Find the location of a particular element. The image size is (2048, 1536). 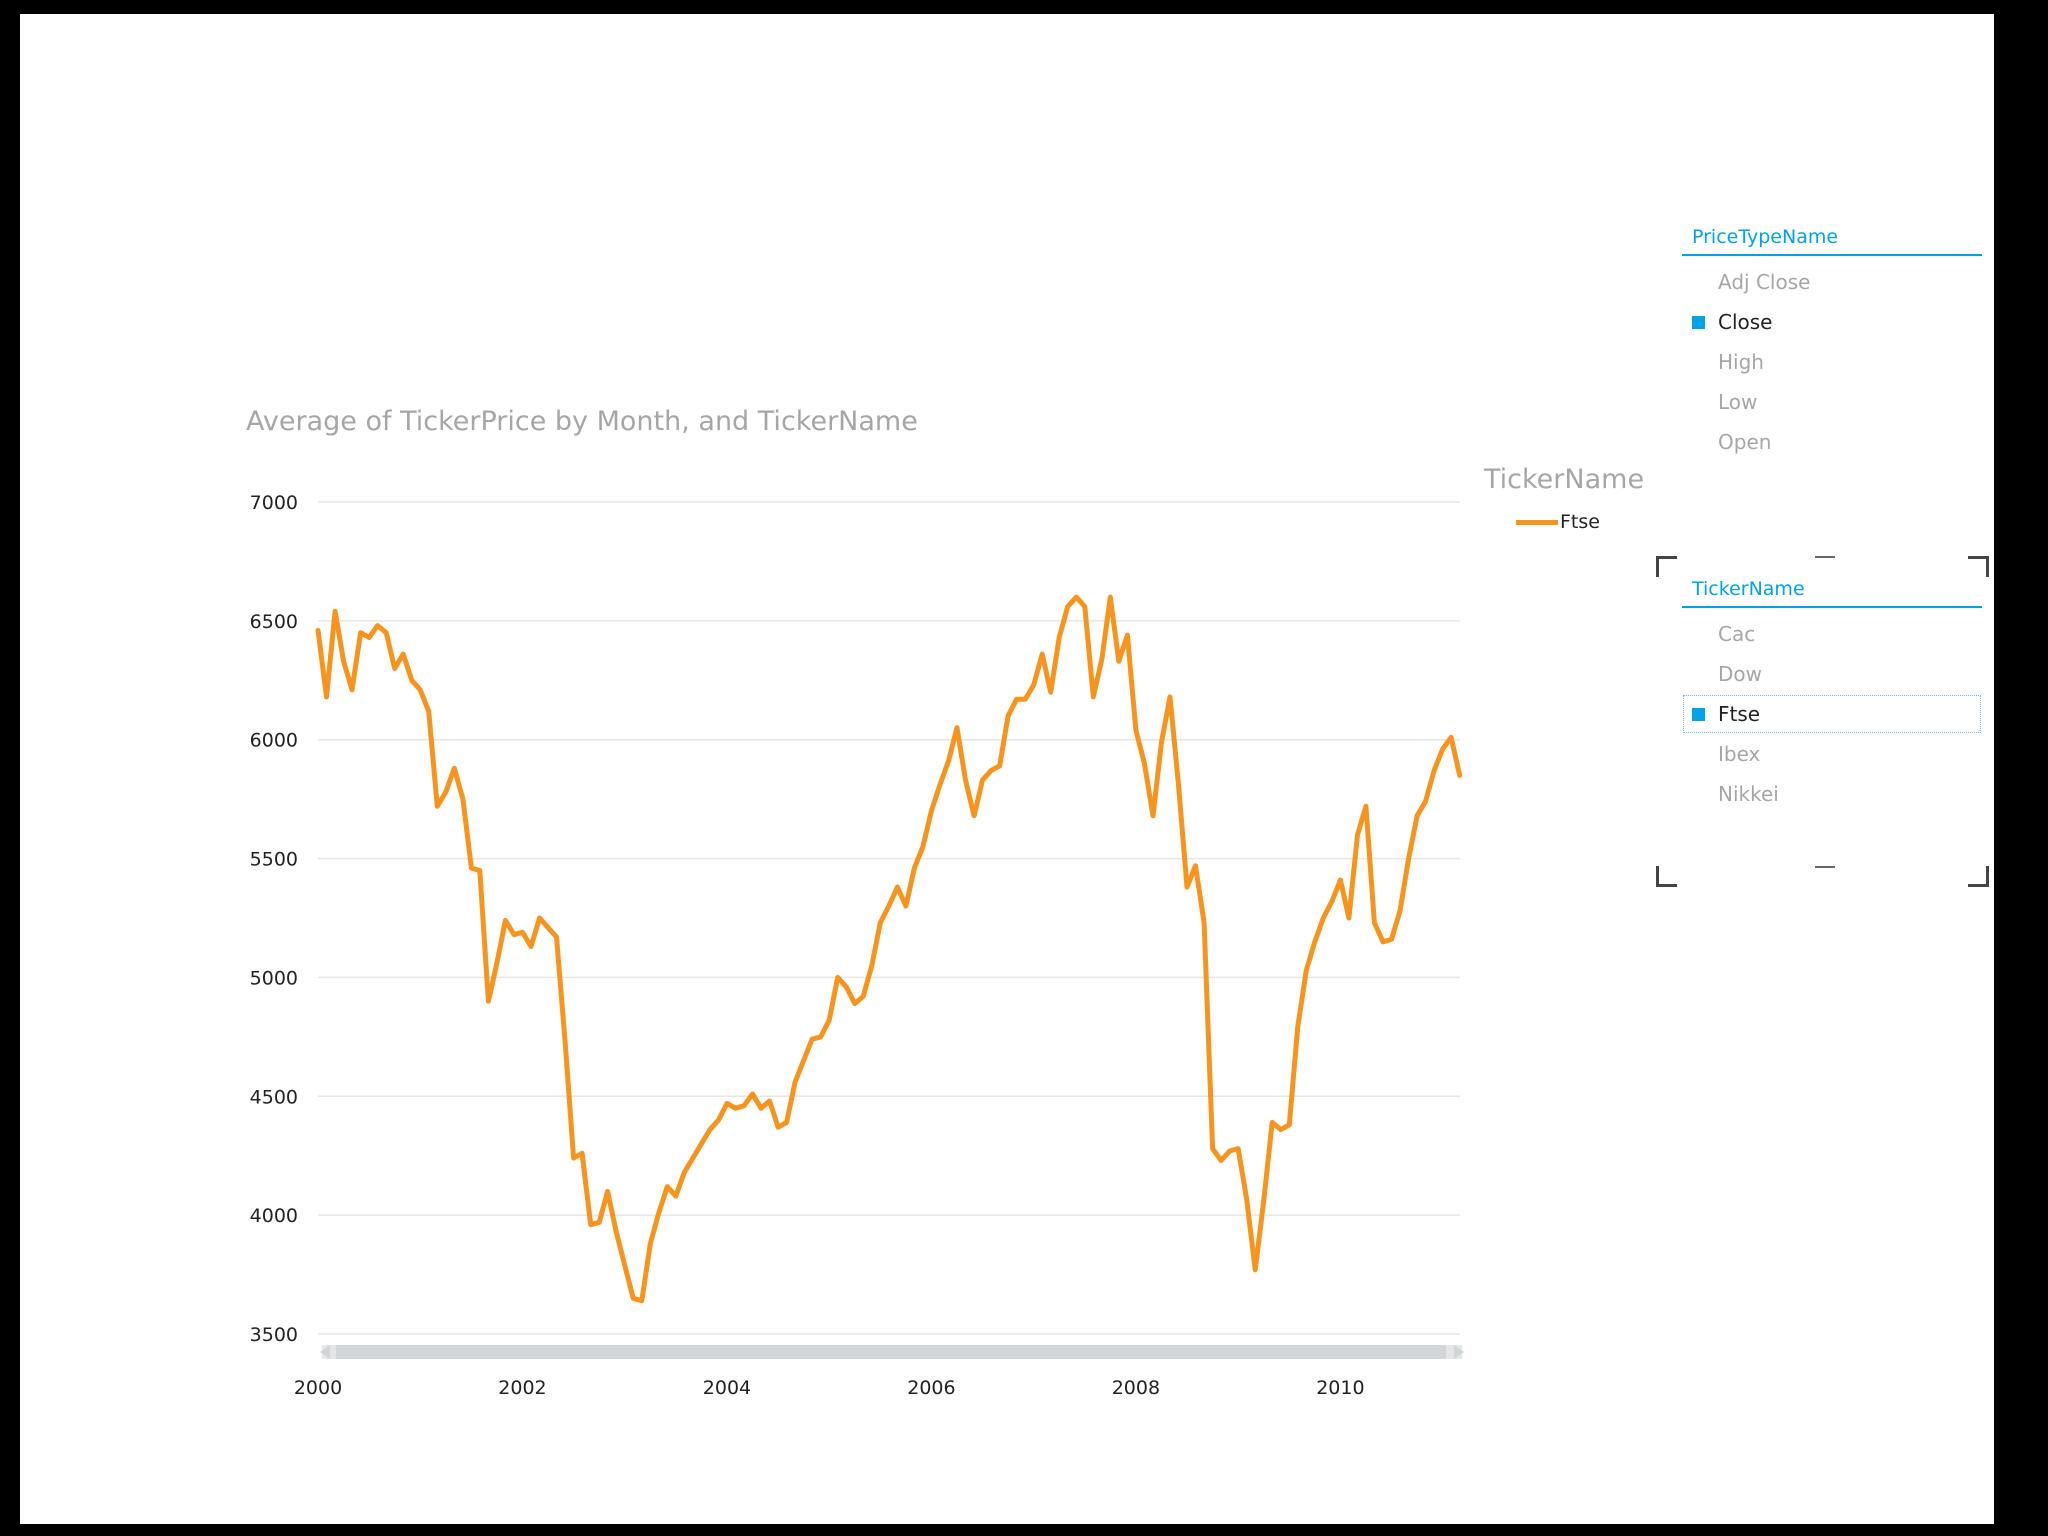

slicer-item-low: Low is located at coordinates (1832, 402).